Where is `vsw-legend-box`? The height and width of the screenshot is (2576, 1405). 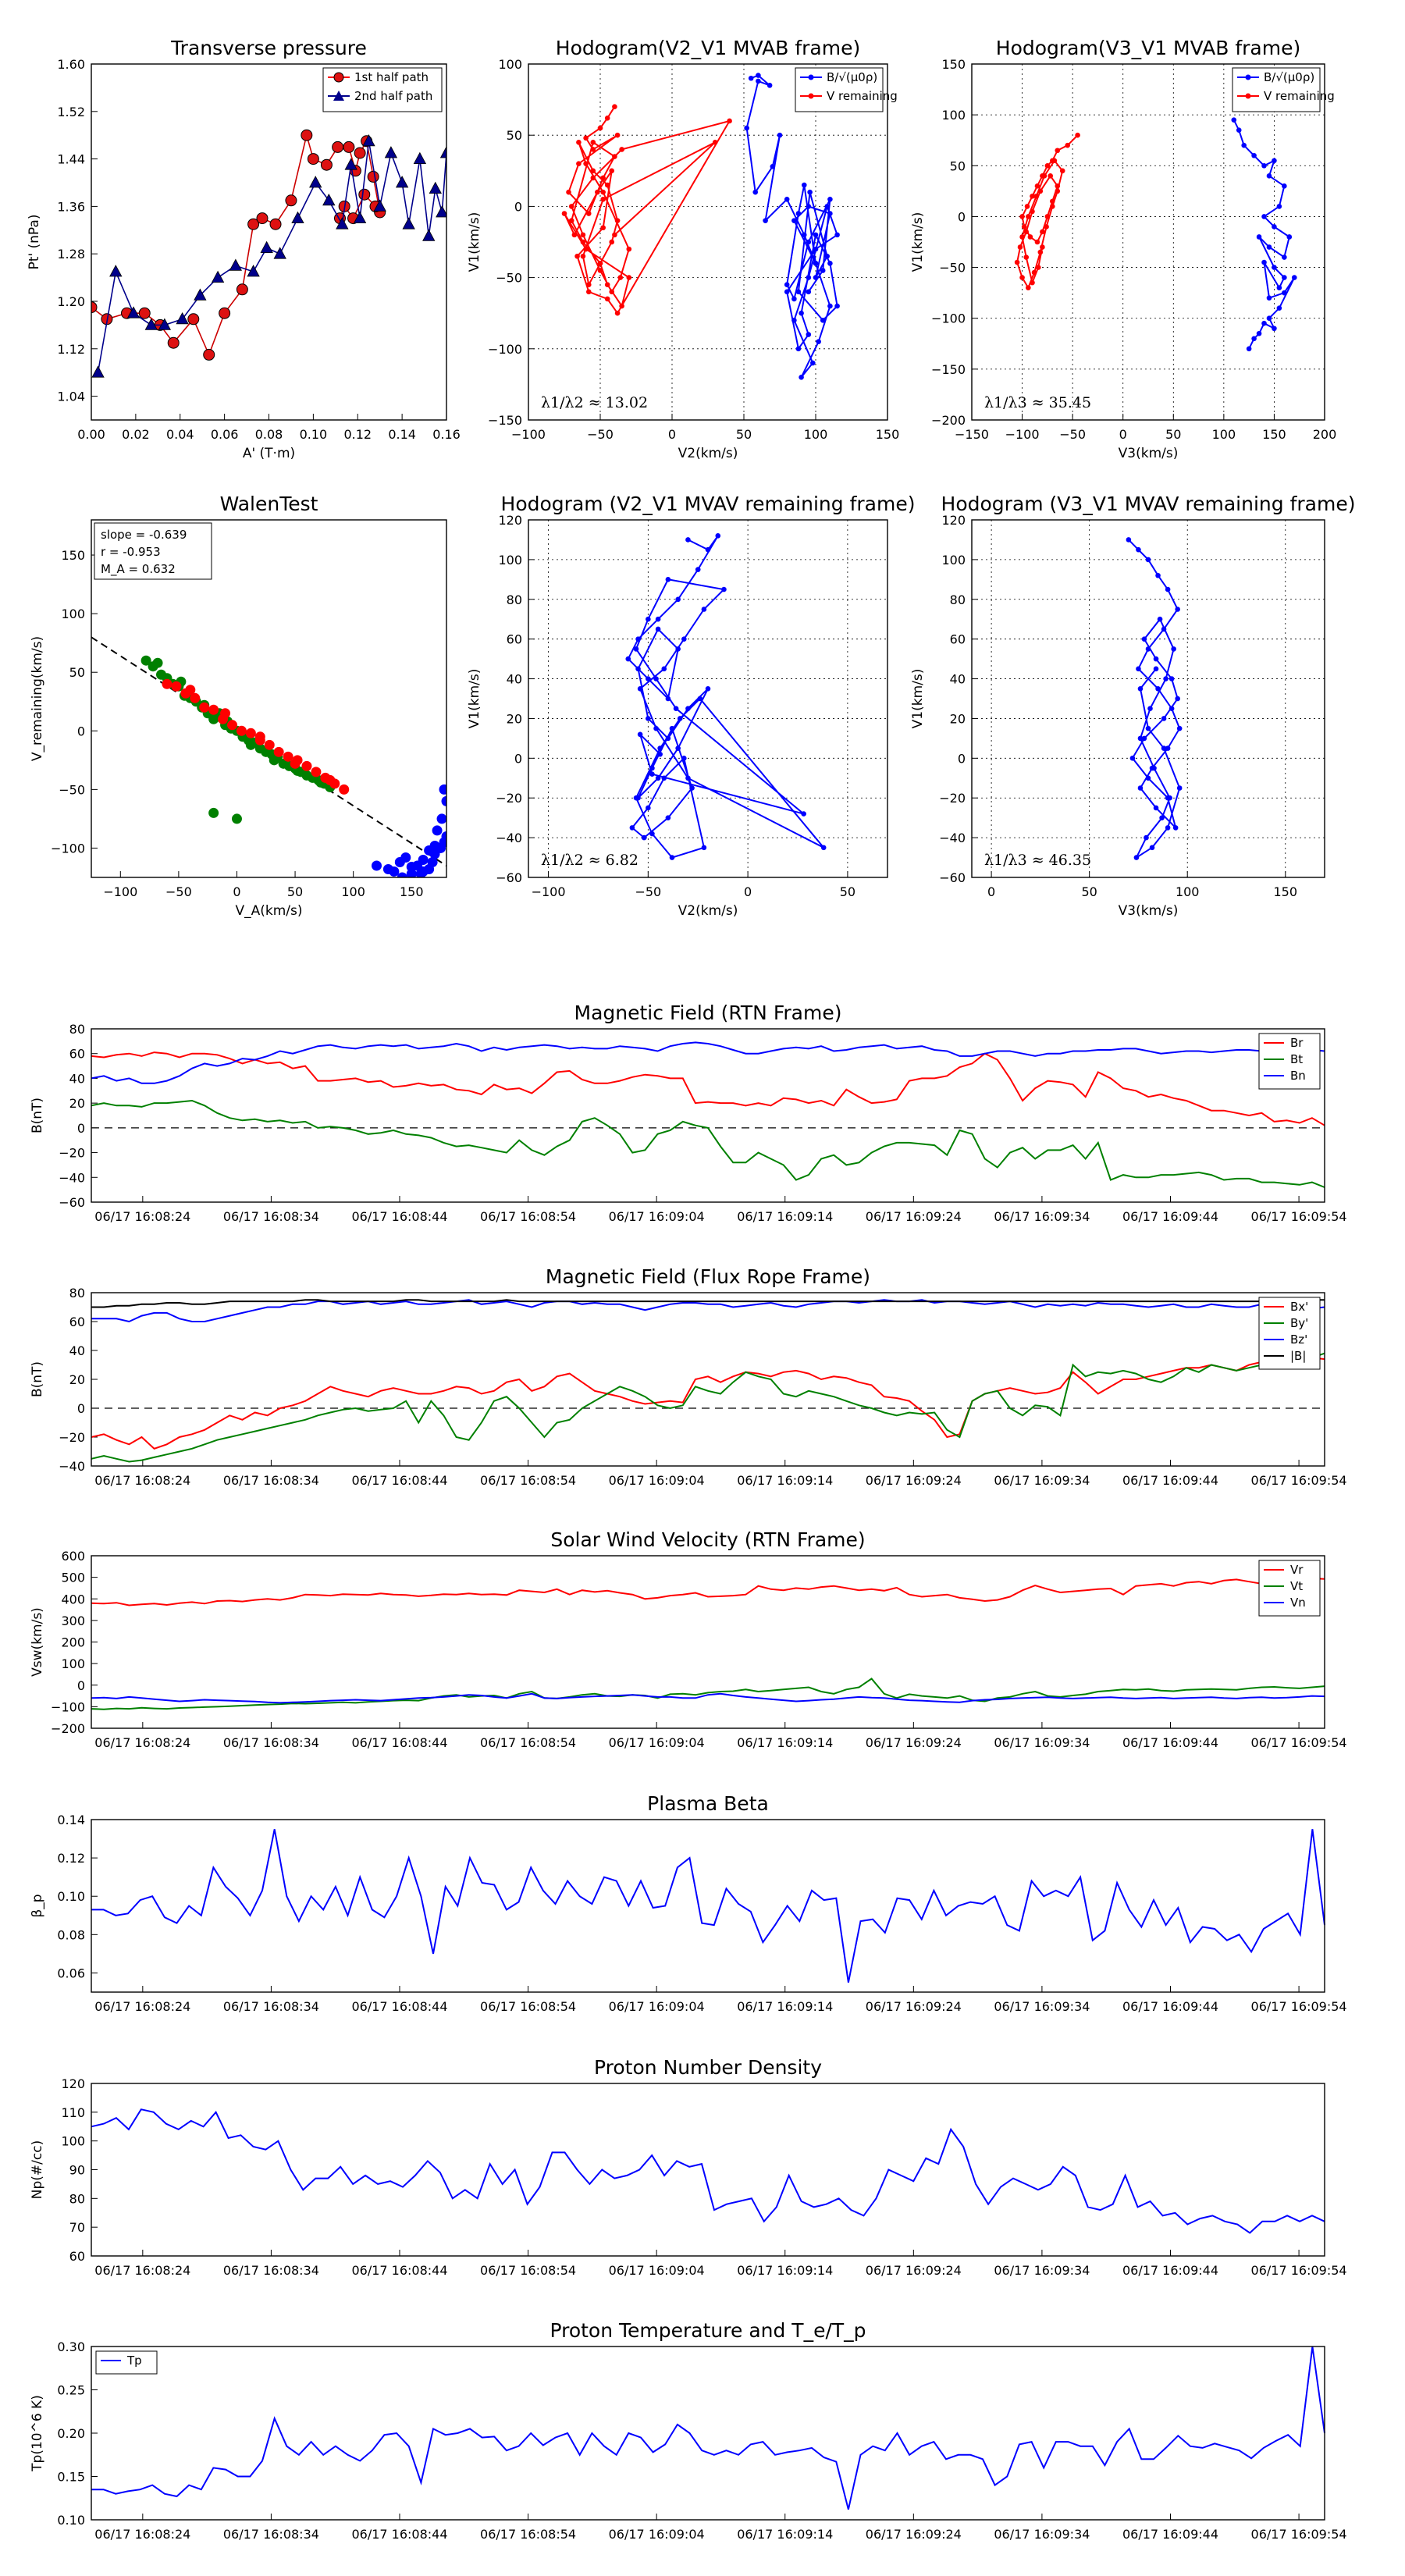 vsw-legend-box is located at coordinates (1290, 1588).